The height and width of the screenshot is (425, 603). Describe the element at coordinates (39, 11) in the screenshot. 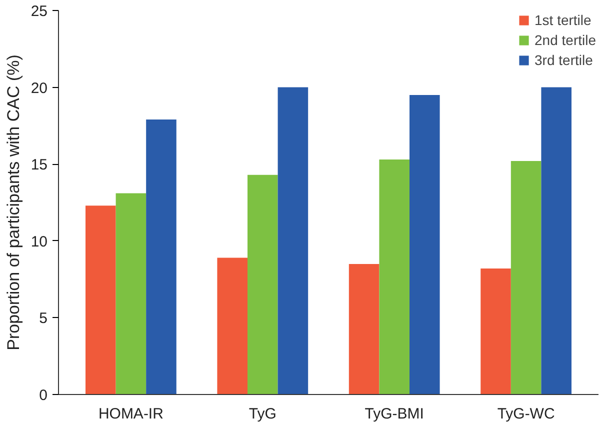

I see `y-tick-label: 25` at that location.